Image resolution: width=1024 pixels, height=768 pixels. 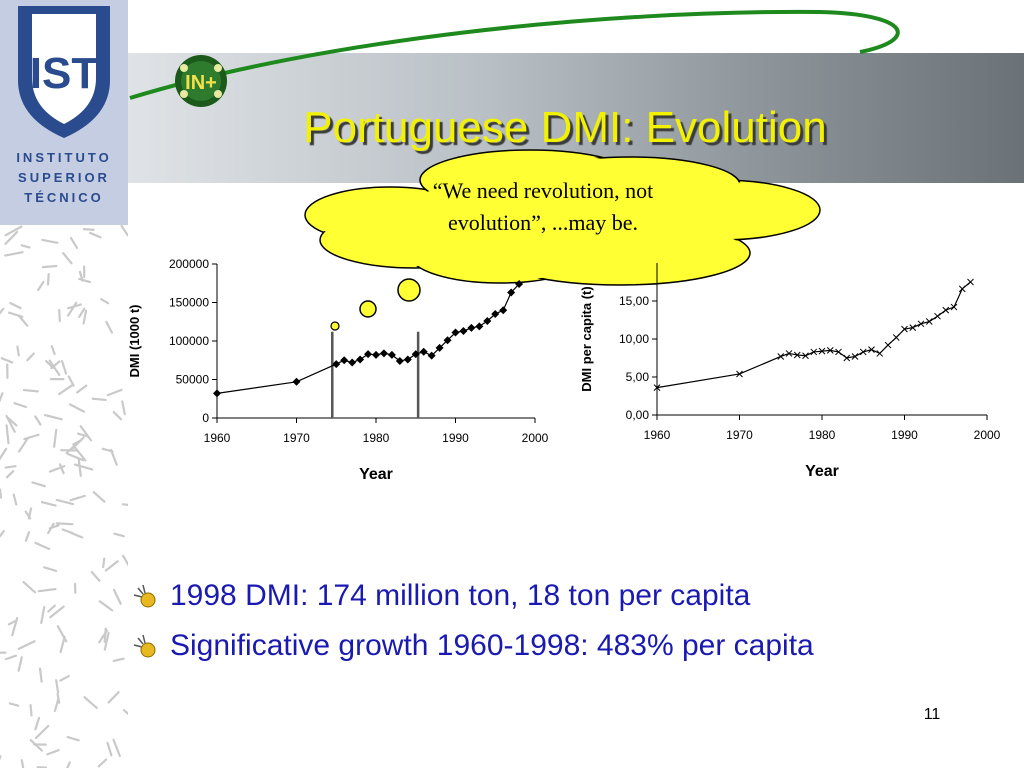 What do you see at coordinates (638, 377) in the screenshot?
I see `y-tick-label: 5,00` at bounding box center [638, 377].